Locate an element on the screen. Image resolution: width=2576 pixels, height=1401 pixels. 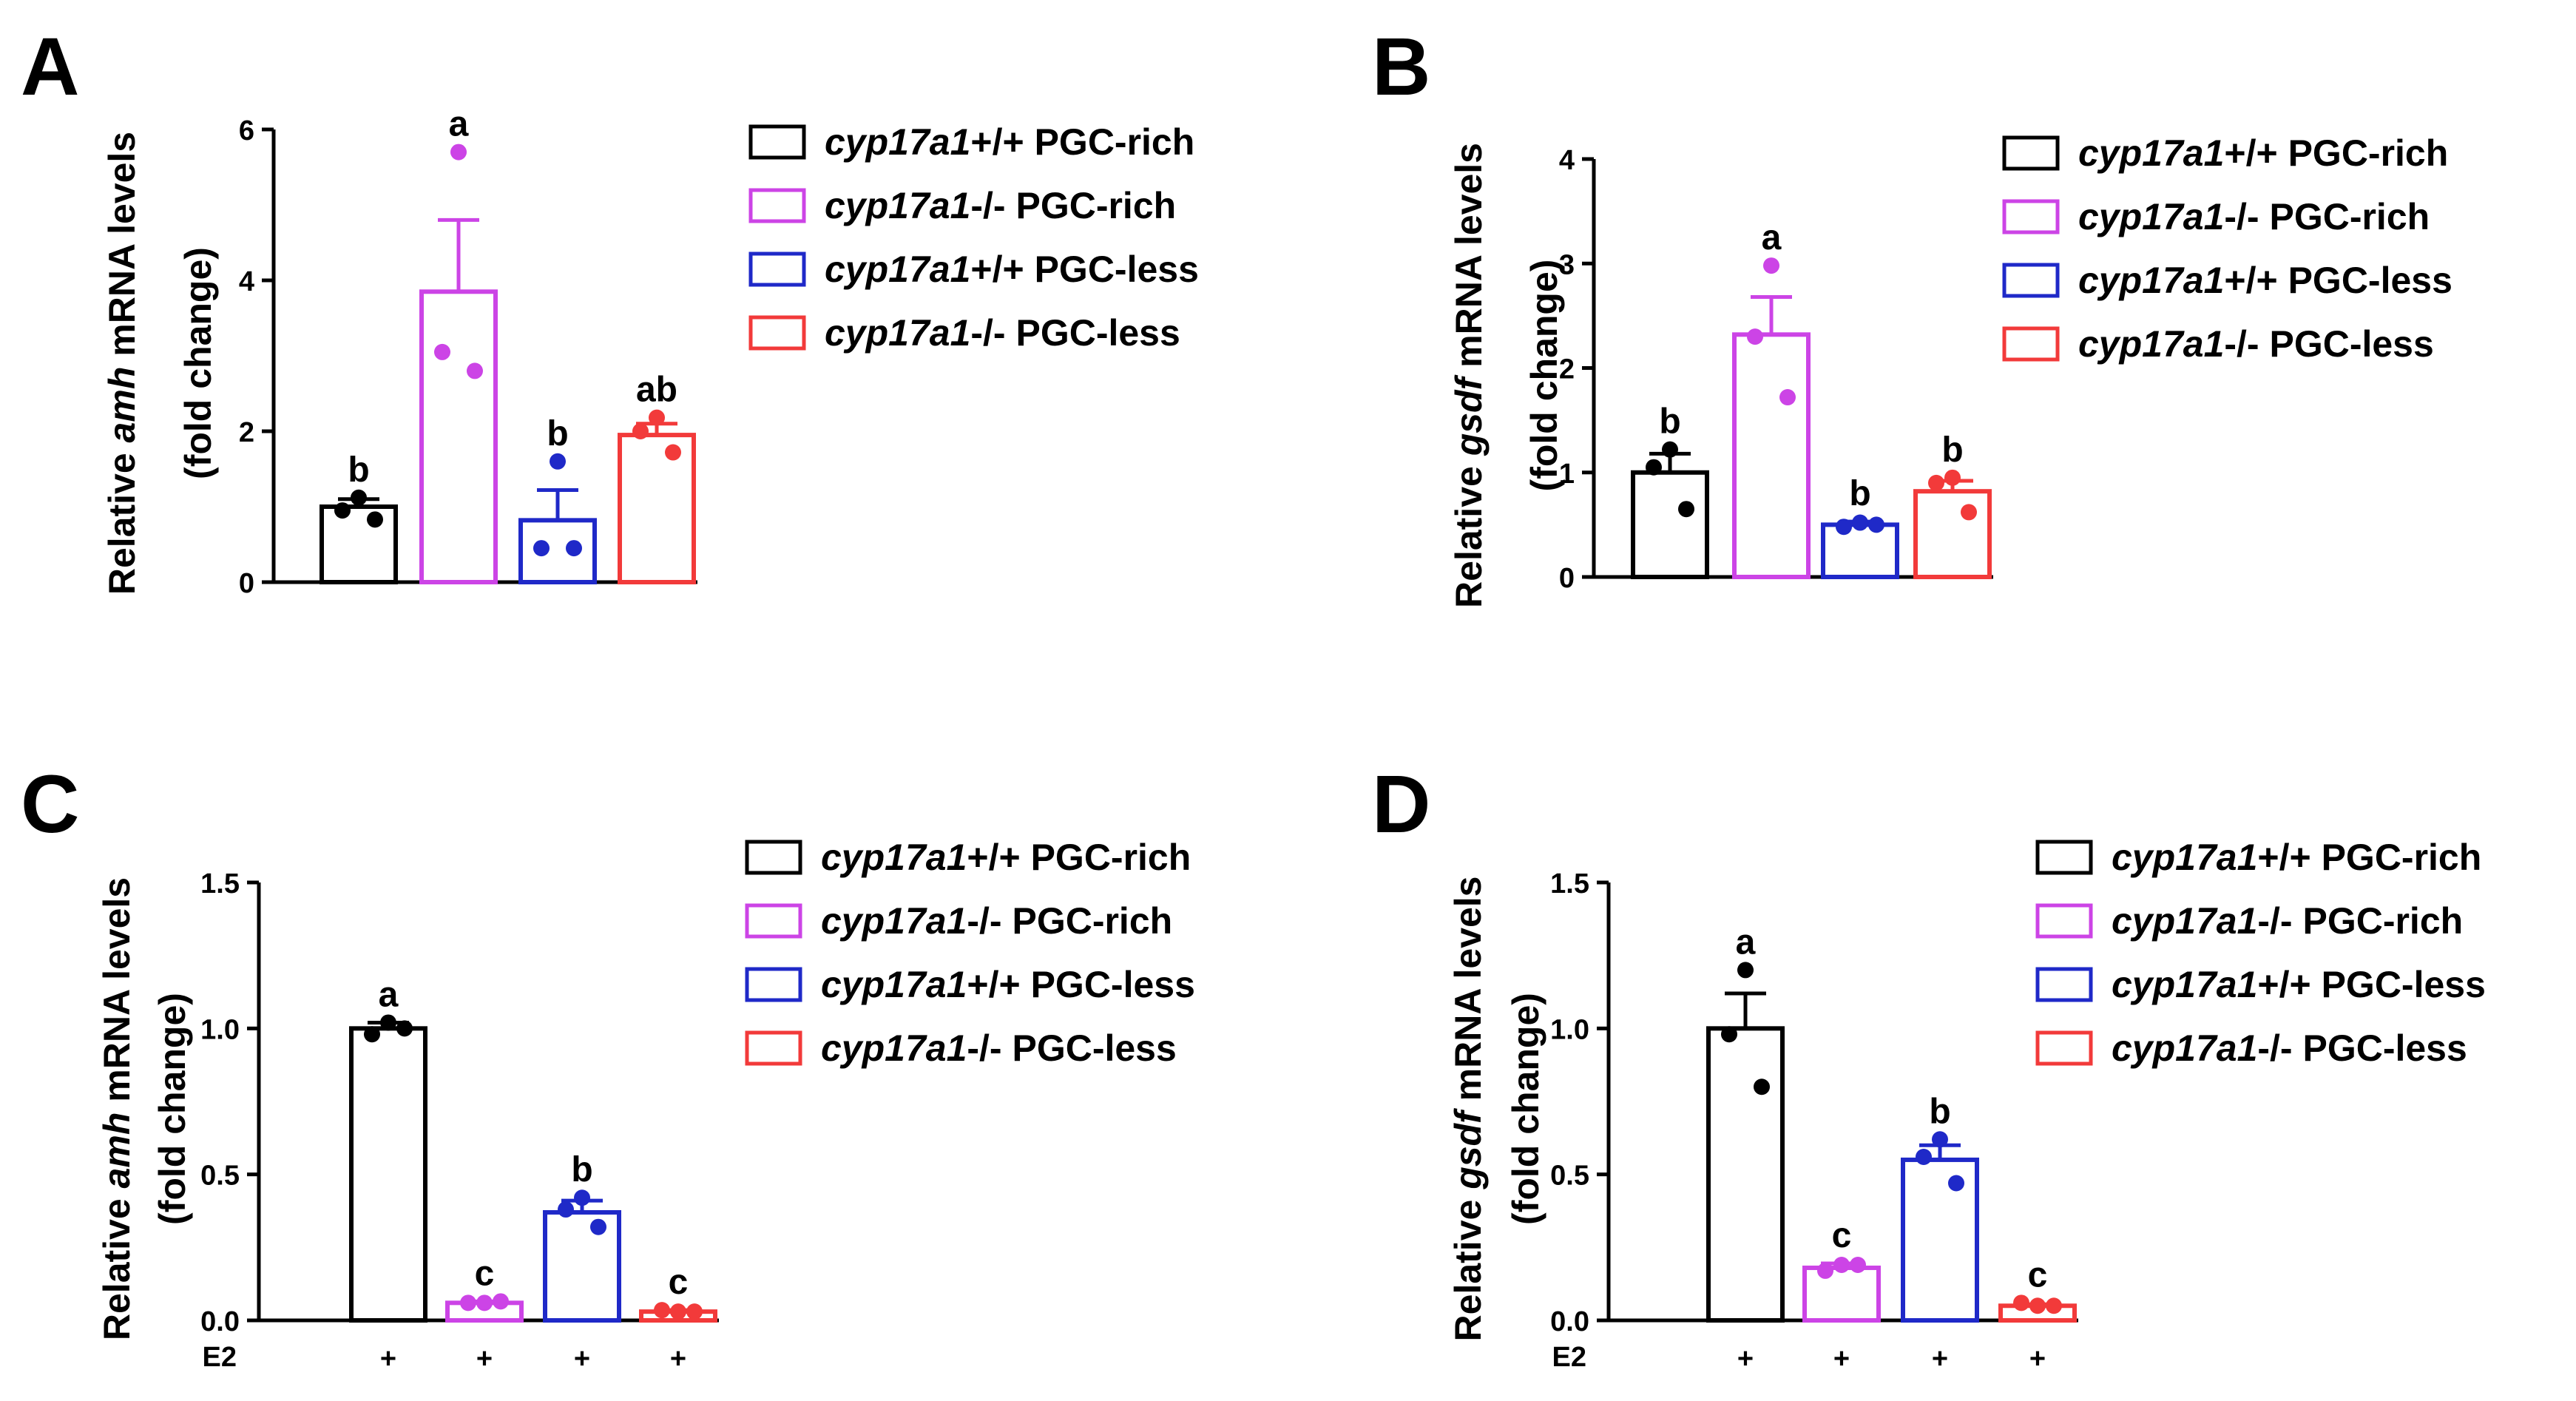
y-tick-label: 0.0 is located at coordinates (1569, 1321).